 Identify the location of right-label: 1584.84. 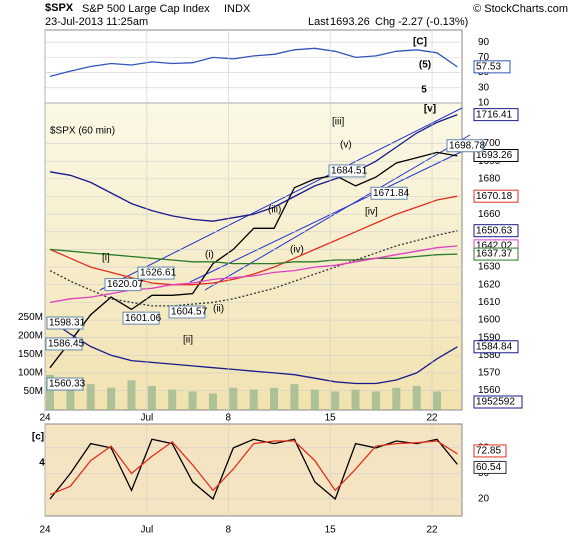
(494, 346).